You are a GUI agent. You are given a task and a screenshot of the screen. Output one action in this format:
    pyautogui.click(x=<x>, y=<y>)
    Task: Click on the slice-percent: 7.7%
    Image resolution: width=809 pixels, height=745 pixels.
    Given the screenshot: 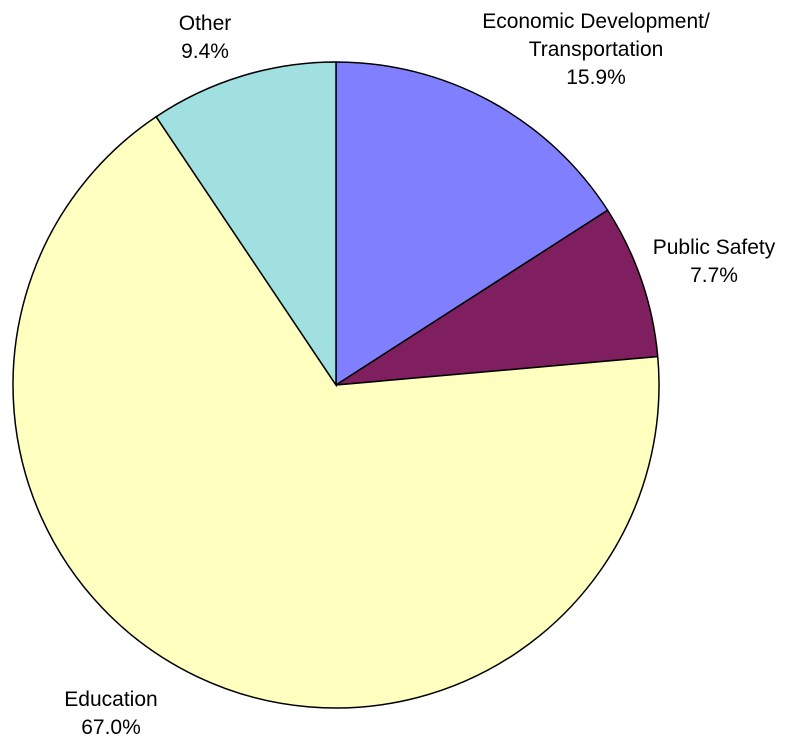 What is the action you would take?
    pyautogui.click(x=714, y=275)
    